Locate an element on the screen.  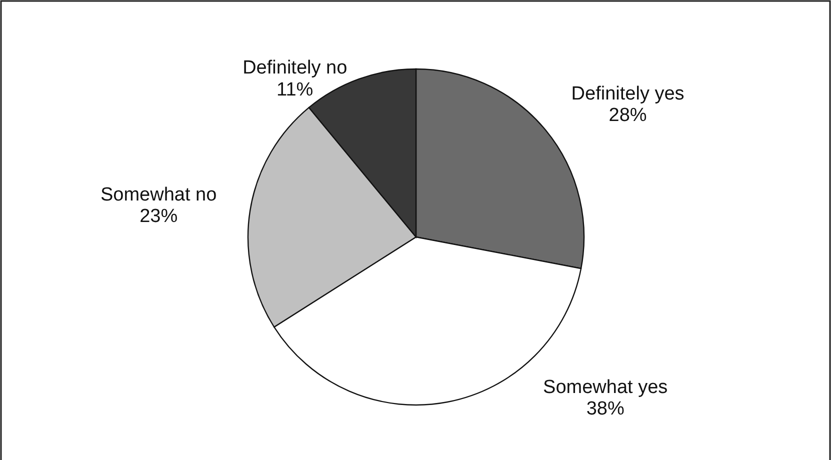
slice-label: Definitely no is located at coordinates (295, 68).